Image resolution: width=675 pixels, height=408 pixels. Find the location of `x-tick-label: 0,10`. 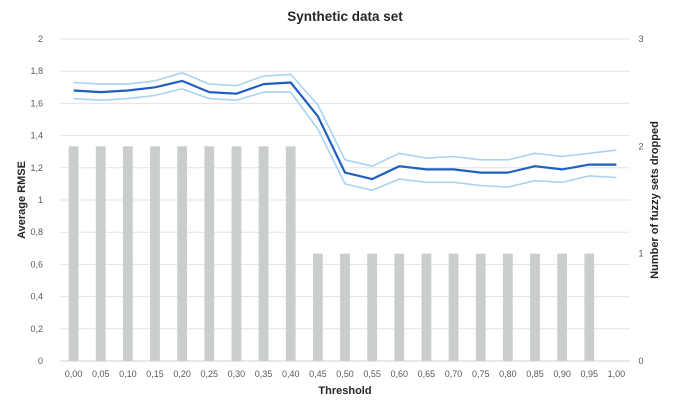

x-tick-label: 0,10 is located at coordinates (128, 374).